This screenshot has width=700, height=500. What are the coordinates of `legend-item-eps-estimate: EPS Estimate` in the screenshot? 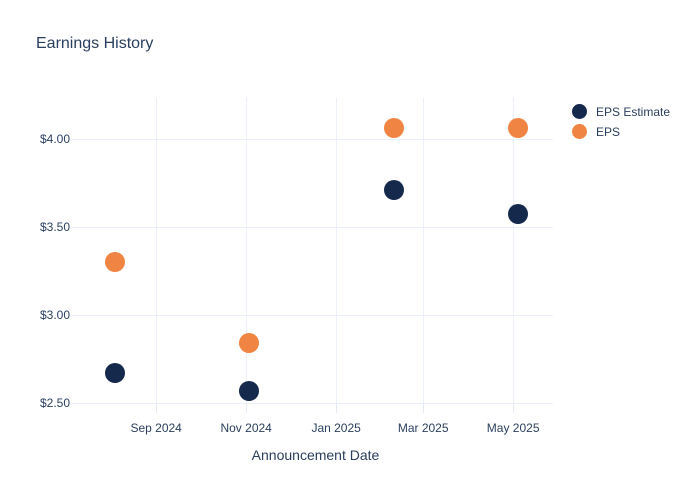 It's located at (621, 111).